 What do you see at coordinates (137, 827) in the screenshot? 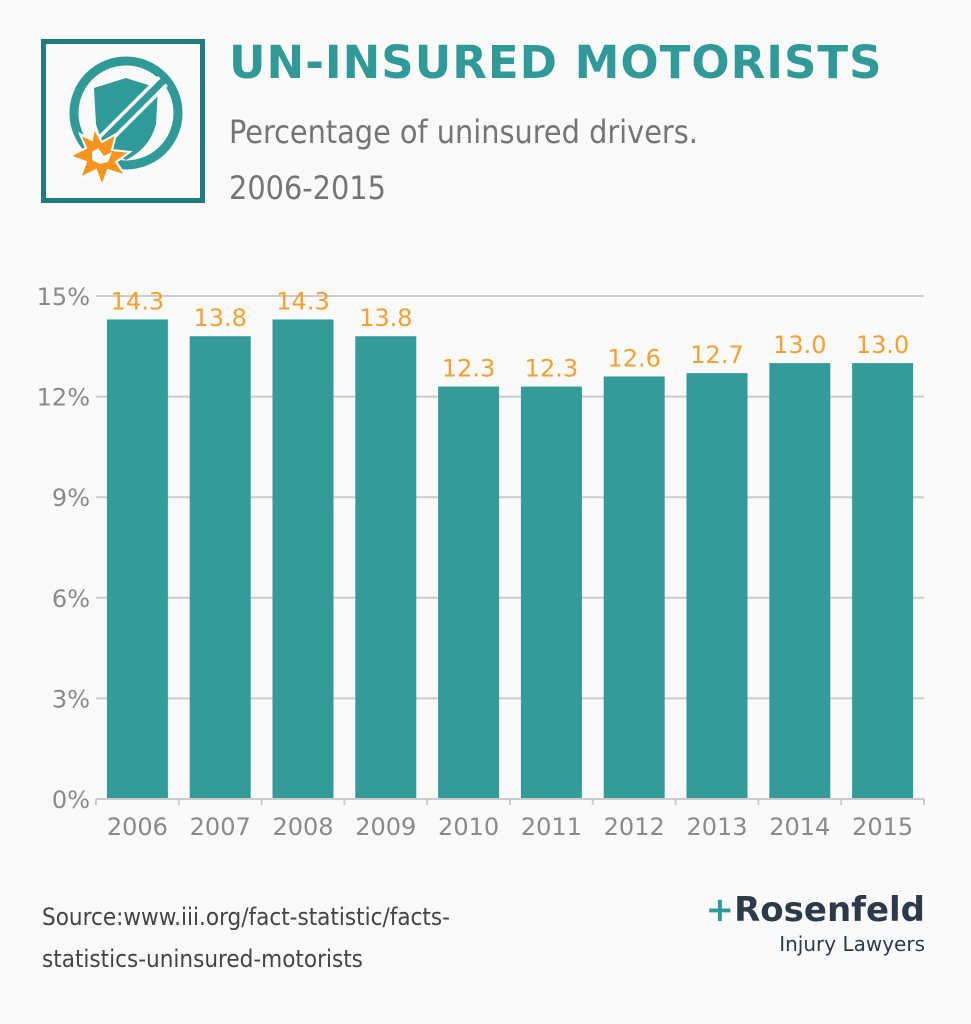
I see `x-tick-label: 2006` at bounding box center [137, 827].